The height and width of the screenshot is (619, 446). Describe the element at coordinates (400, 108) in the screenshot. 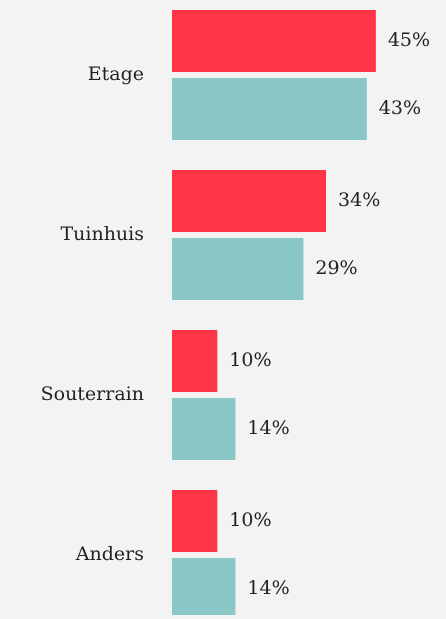

I see `value-label: 43%` at that location.